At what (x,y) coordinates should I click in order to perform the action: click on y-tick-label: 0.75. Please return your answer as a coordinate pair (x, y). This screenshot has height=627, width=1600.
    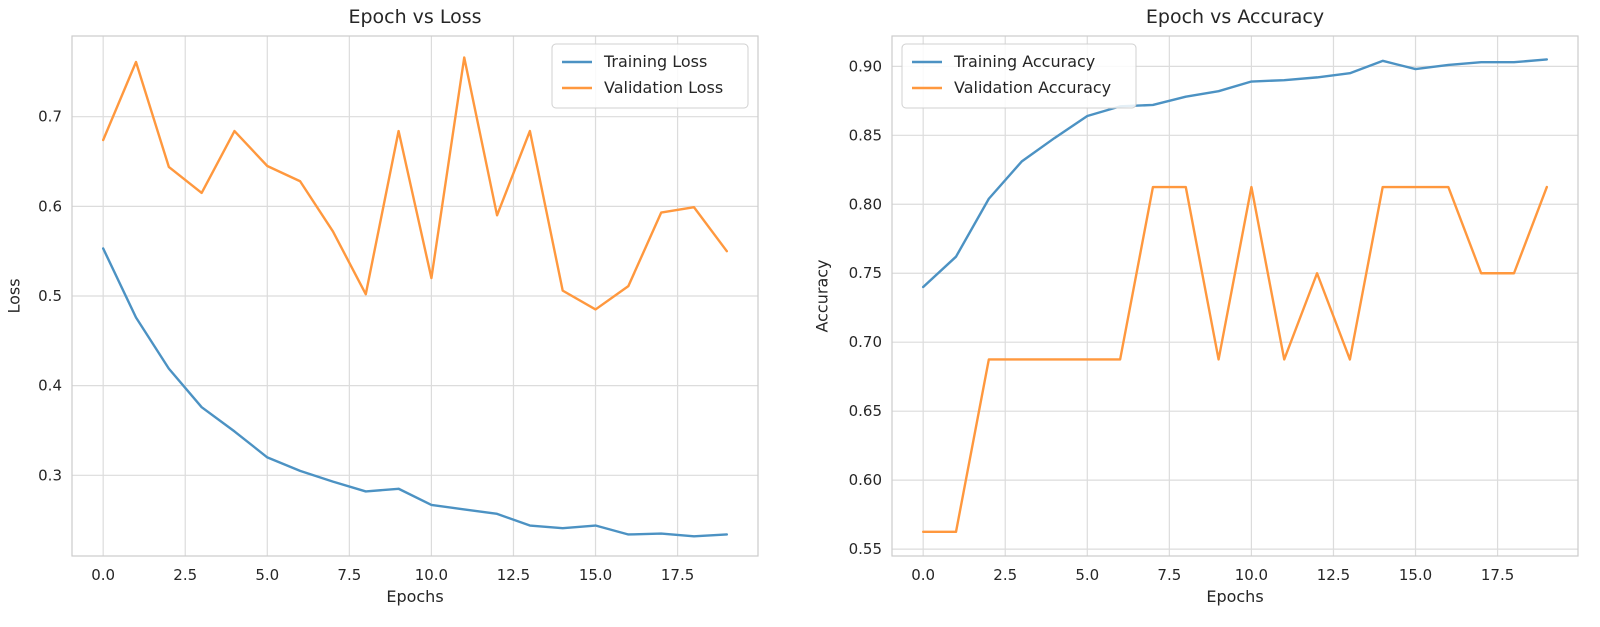
    Looking at the image, I should click on (865, 273).